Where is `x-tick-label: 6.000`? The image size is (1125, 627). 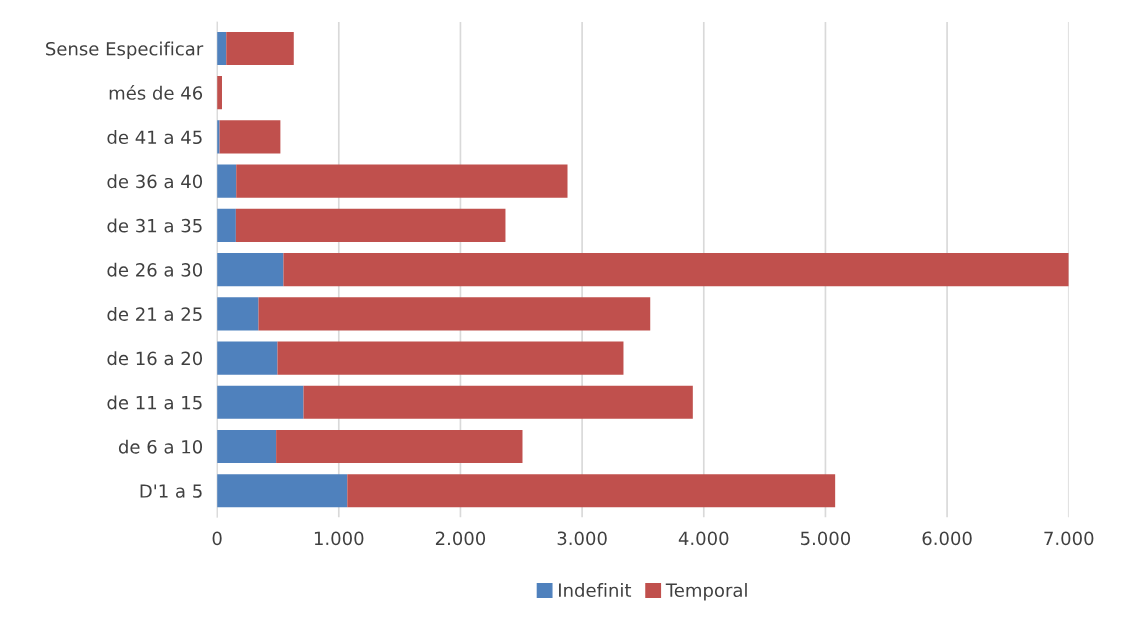 x-tick-label: 6.000 is located at coordinates (947, 538).